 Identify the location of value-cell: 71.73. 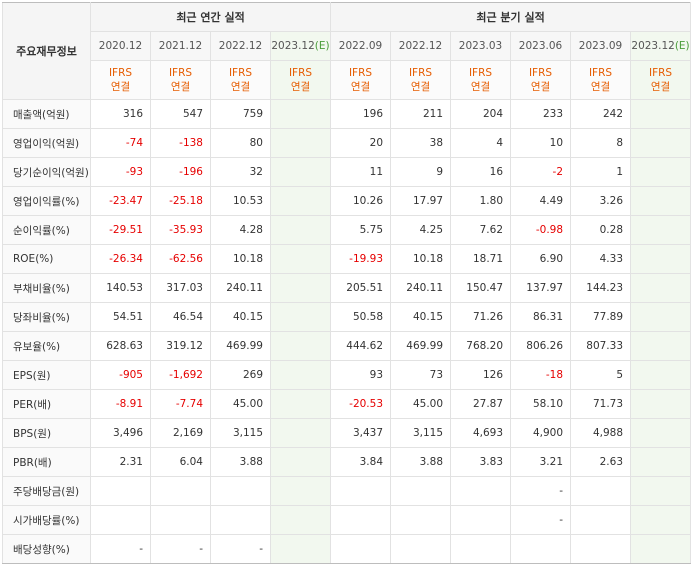
(601, 404).